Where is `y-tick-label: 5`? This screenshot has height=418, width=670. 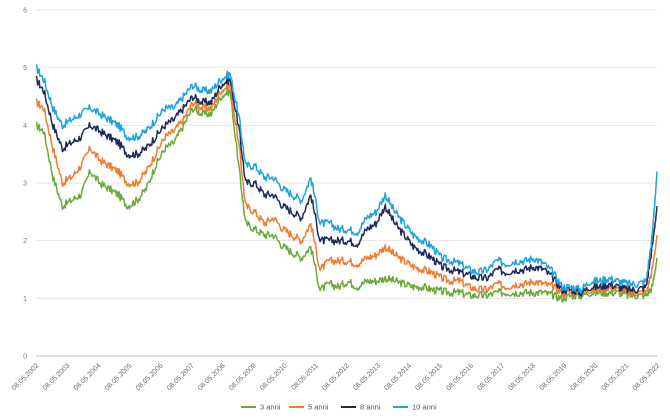
y-tick-label: 5 is located at coordinates (25, 68).